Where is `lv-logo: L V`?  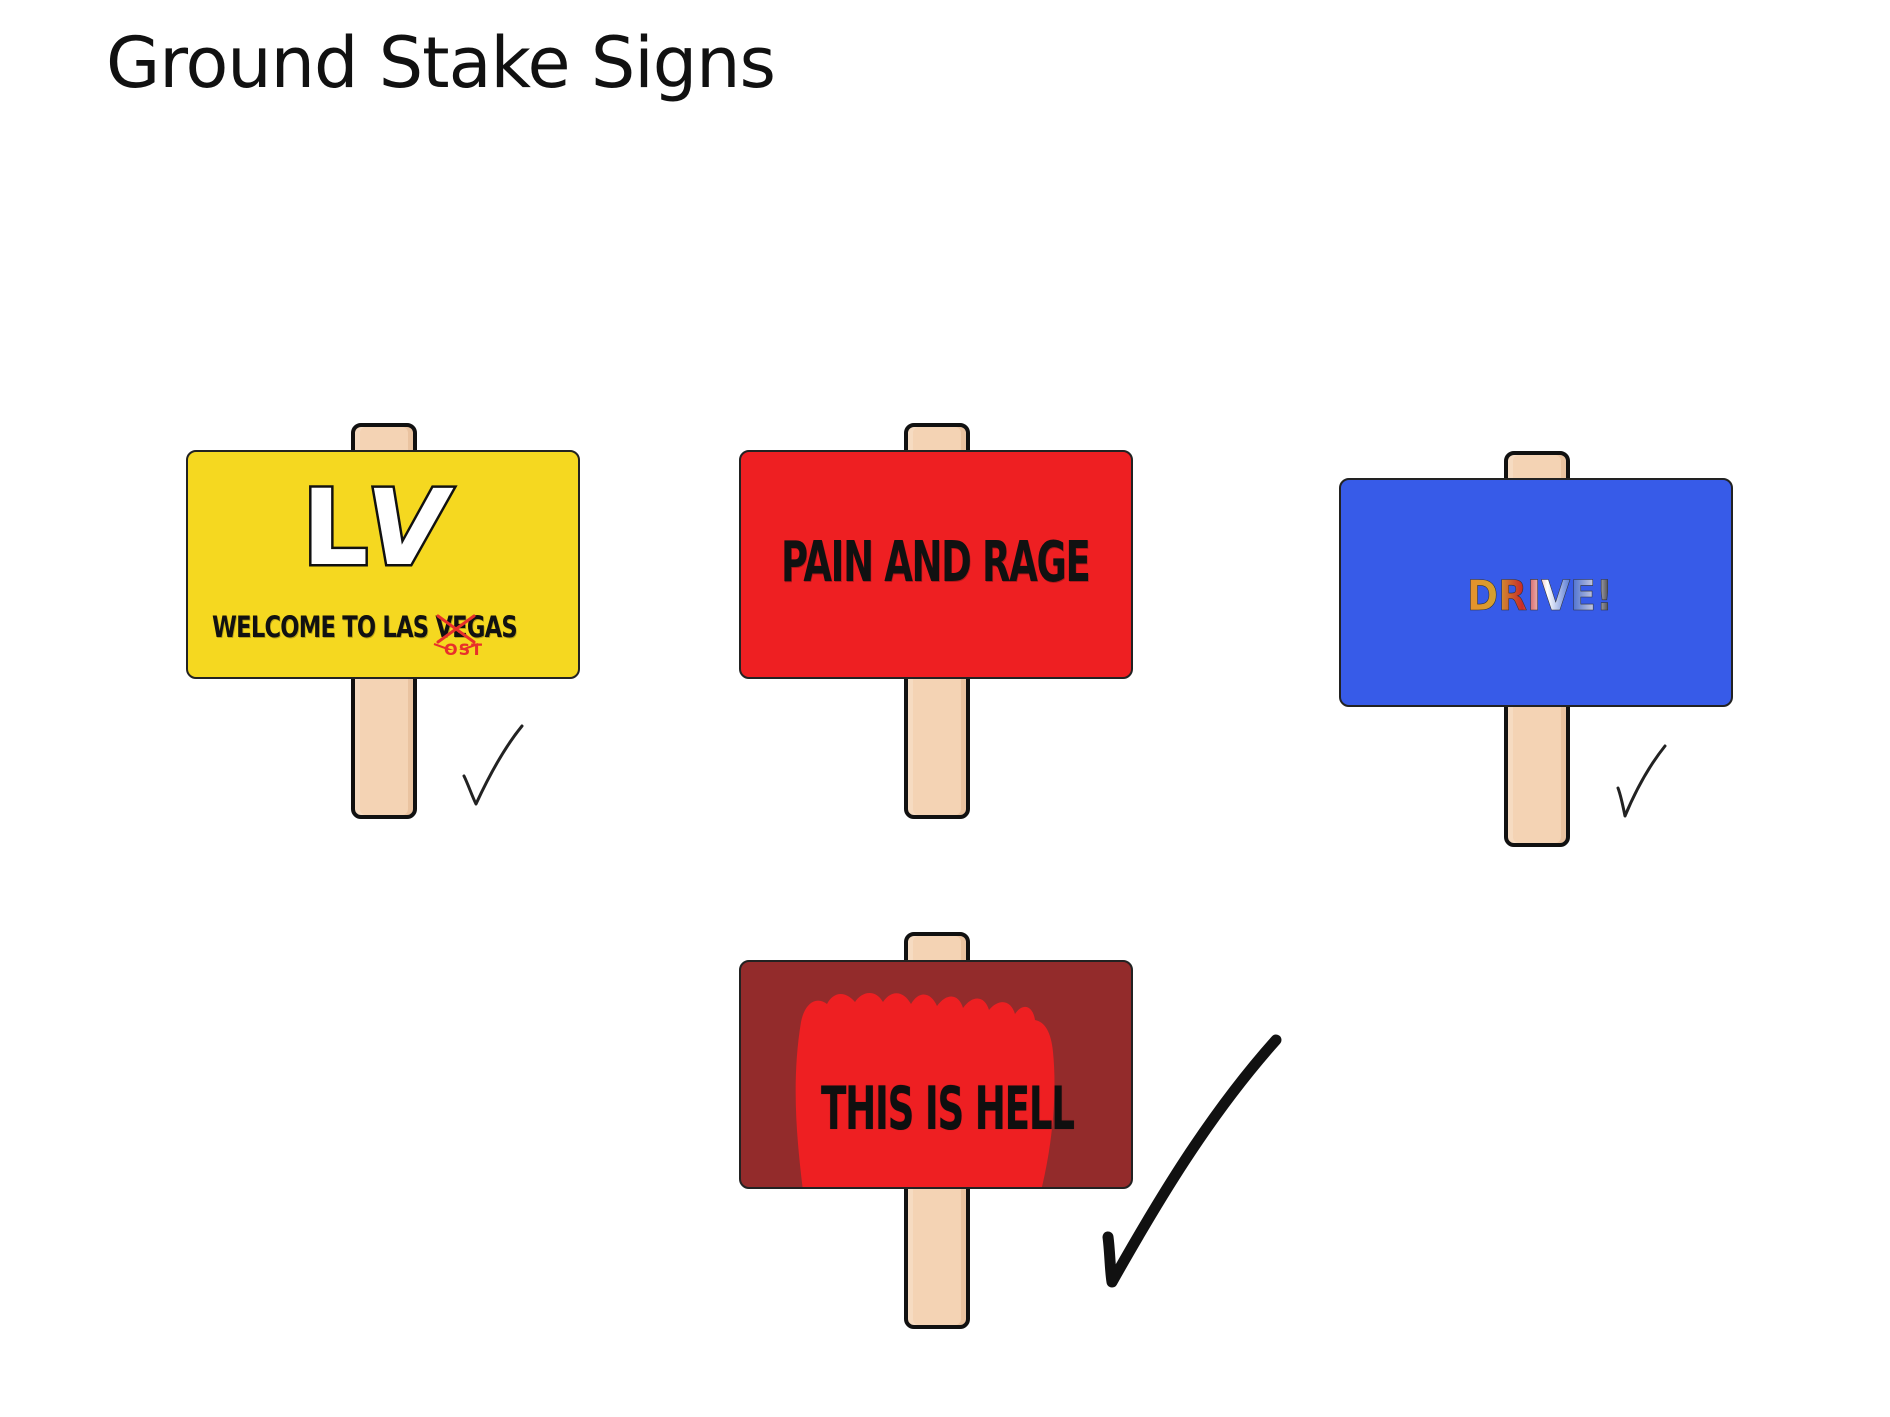
lv-logo: L V is located at coordinates (378, 523).